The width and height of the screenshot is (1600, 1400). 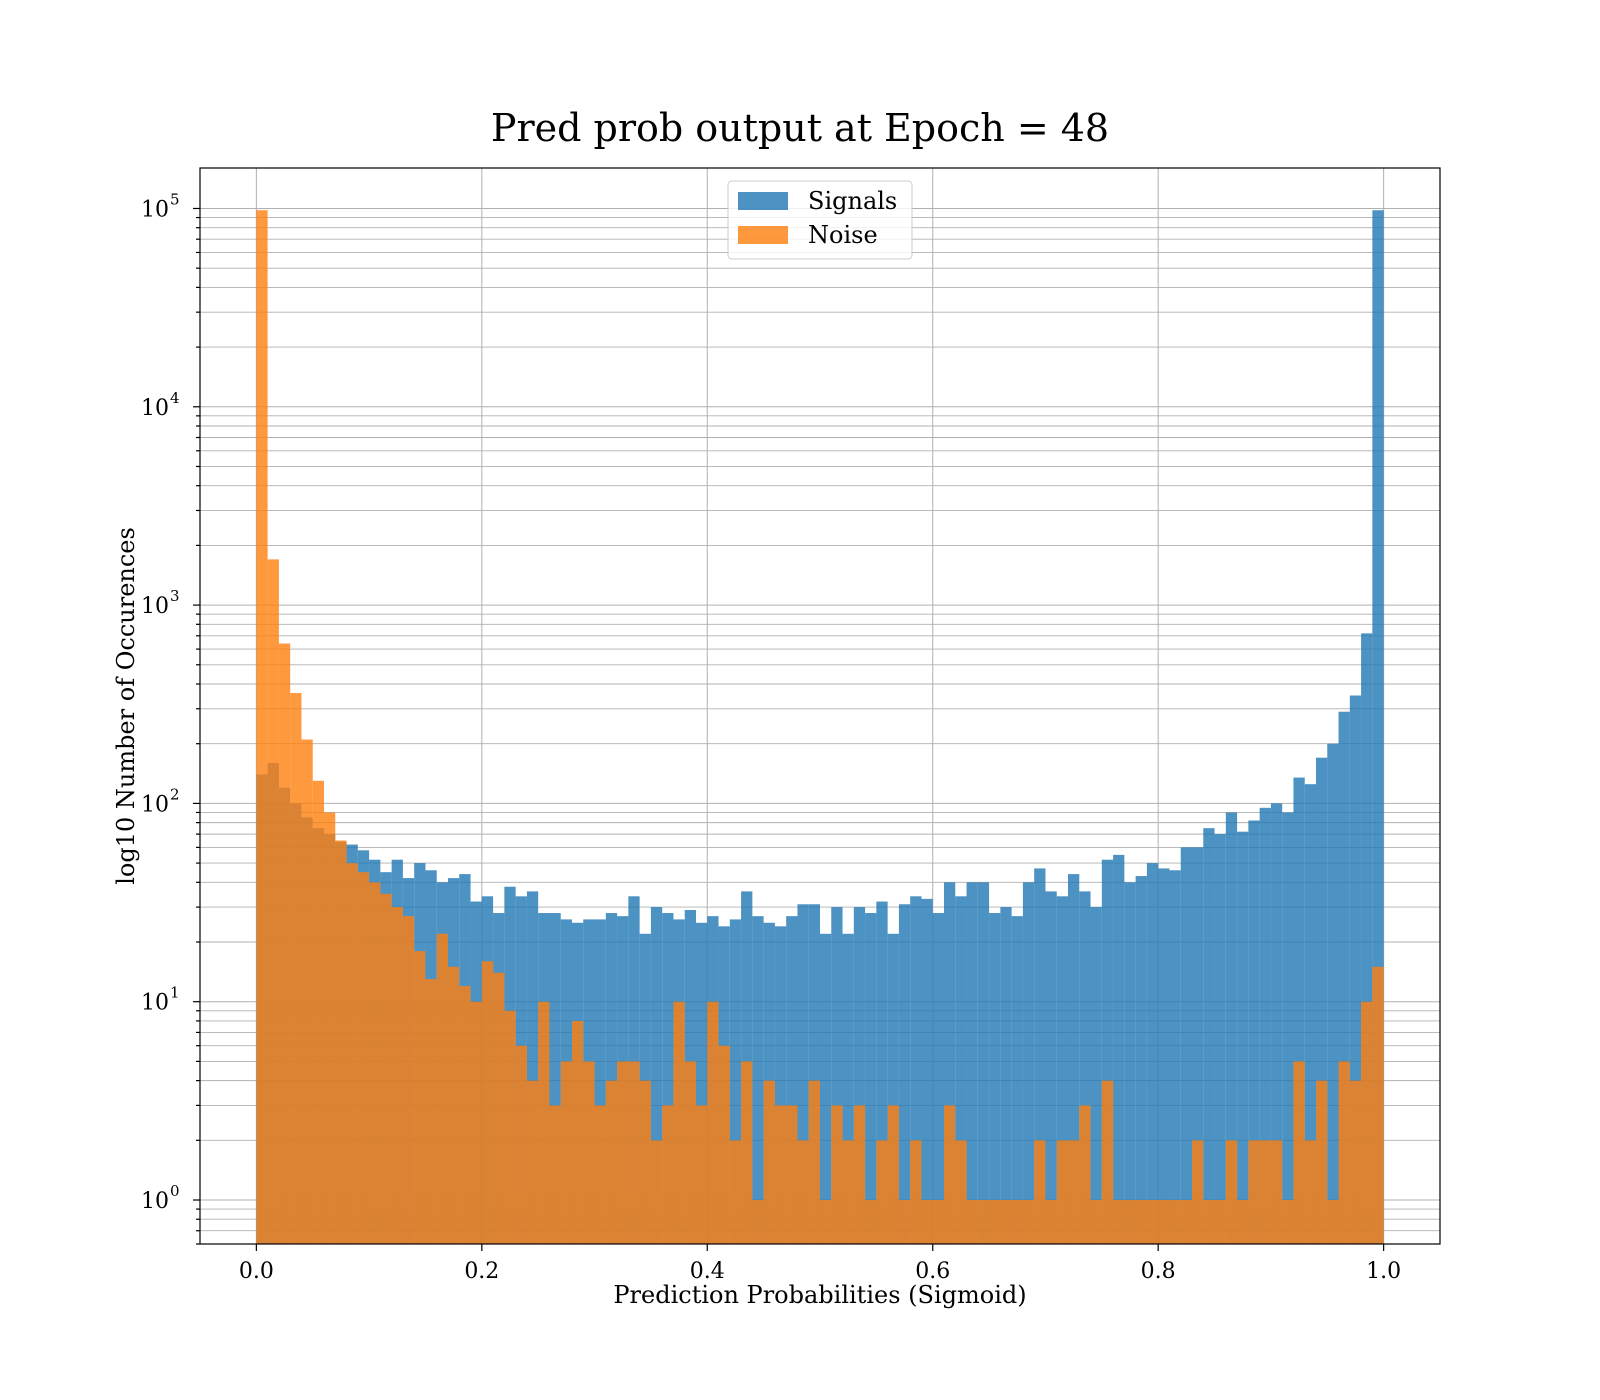 What do you see at coordinates (800, 128) in the screenshot?
I see `chart-title: Pred prob output at Epoch = 48` at bounding box center [800, 128].